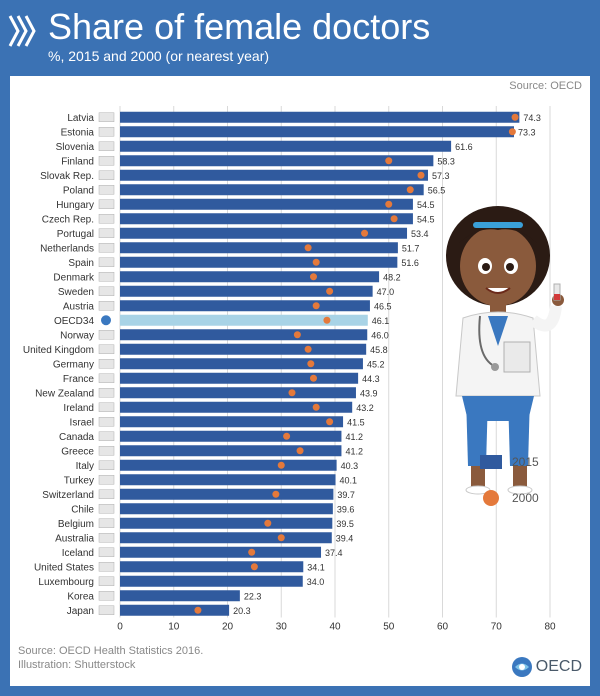 The height and width of the screenshot is (696, 600). I want to click on page-subtitle: %, 2015 and 2000 (or nearest year), so click(159, 56).